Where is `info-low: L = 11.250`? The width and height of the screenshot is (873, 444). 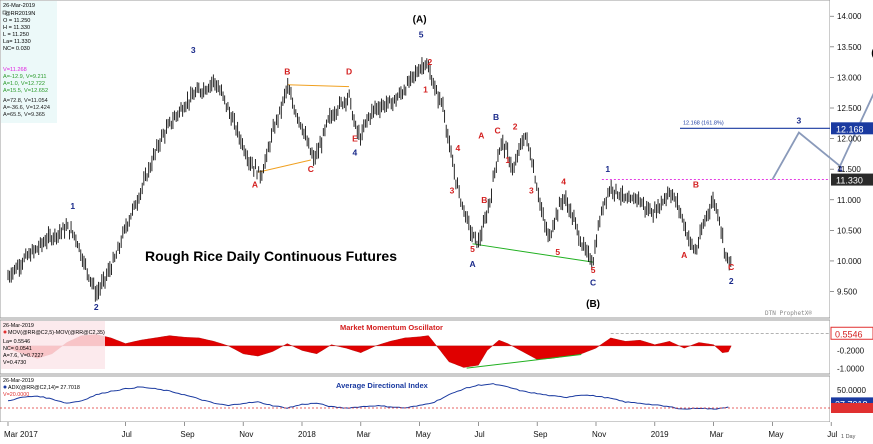
info-low: L = 11.250 is located at coordinates (16, 35).